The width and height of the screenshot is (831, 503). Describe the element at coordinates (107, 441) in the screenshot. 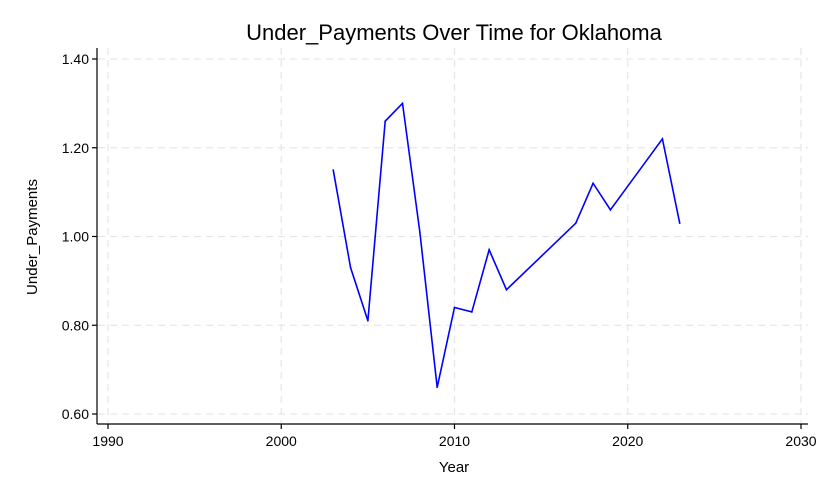

I see `x-tick-label-0: 1990` at that location.